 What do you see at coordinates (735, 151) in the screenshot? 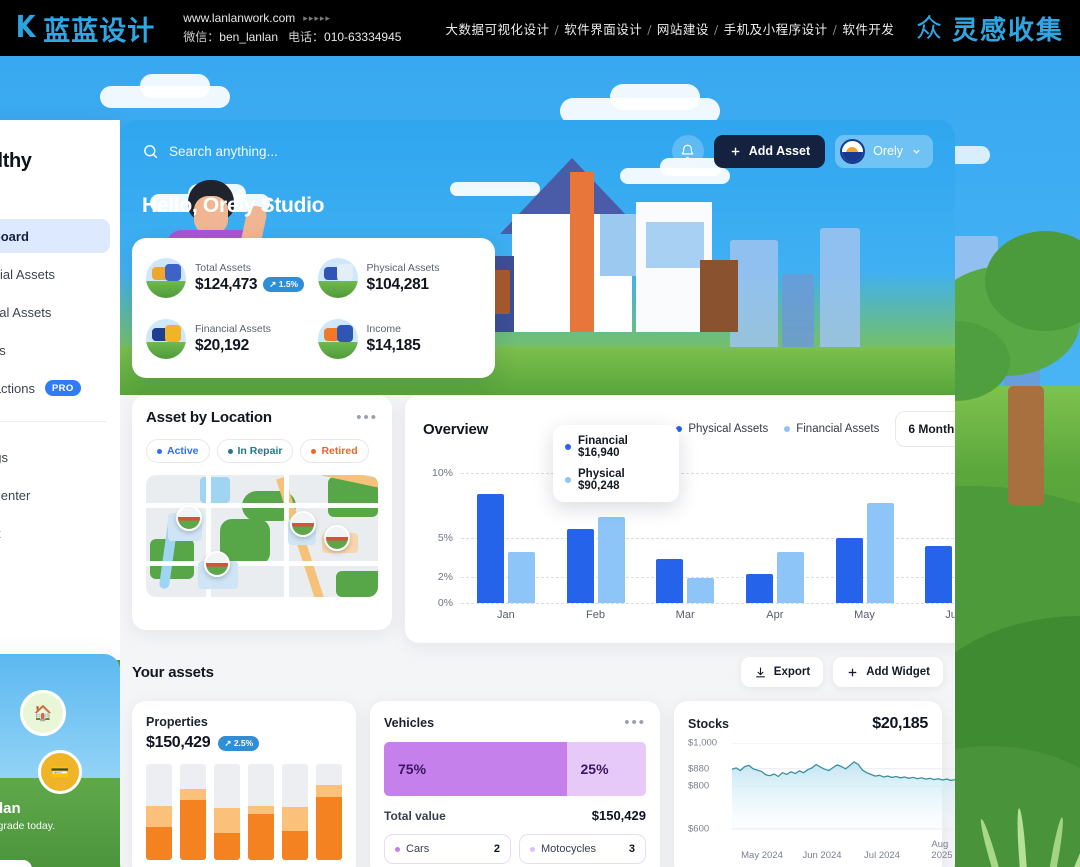
I see `plus-icon` at bounding box center [735, 151].